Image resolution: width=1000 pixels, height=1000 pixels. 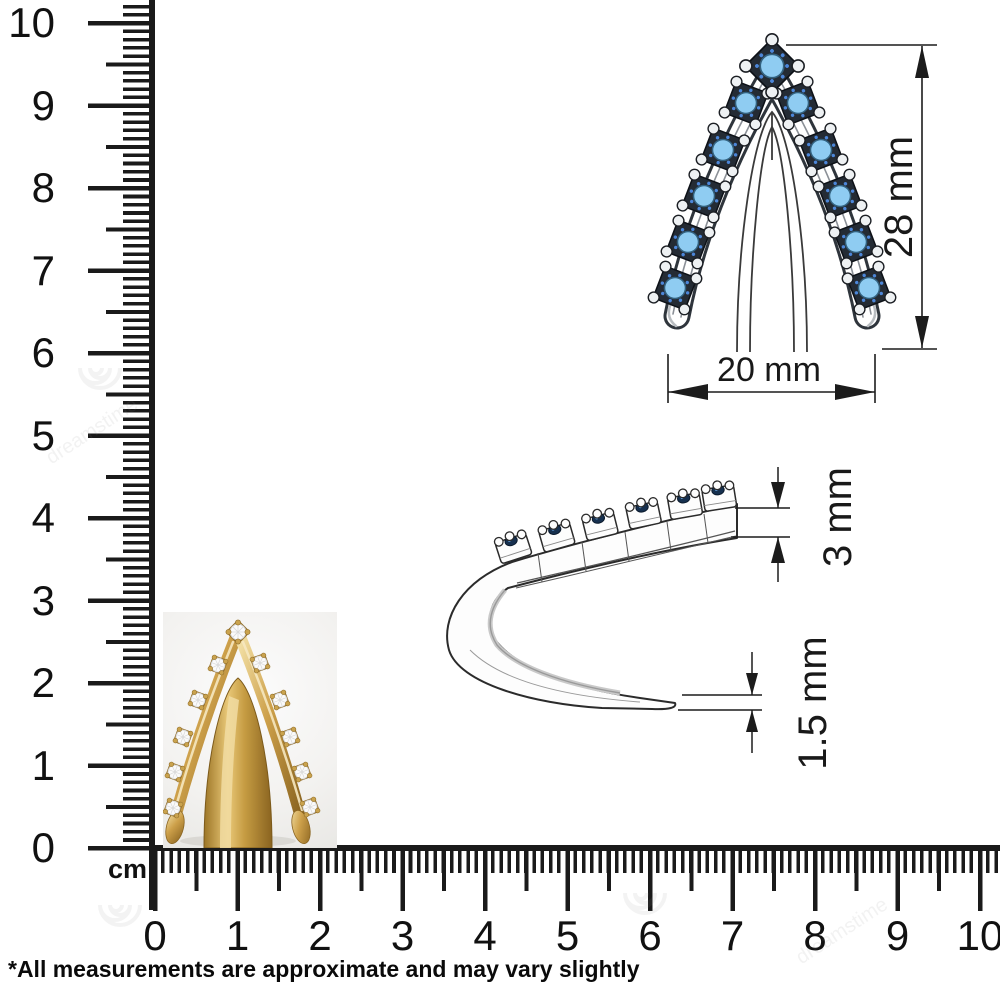 I want to click on ring-side-view-drawing, so click(x=618, y=610).